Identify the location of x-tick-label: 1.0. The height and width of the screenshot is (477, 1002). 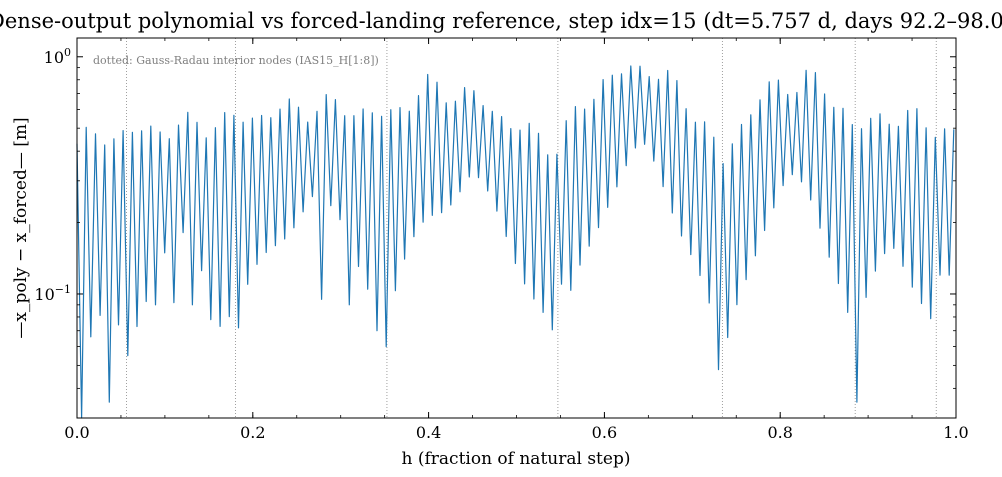
(955, 432).